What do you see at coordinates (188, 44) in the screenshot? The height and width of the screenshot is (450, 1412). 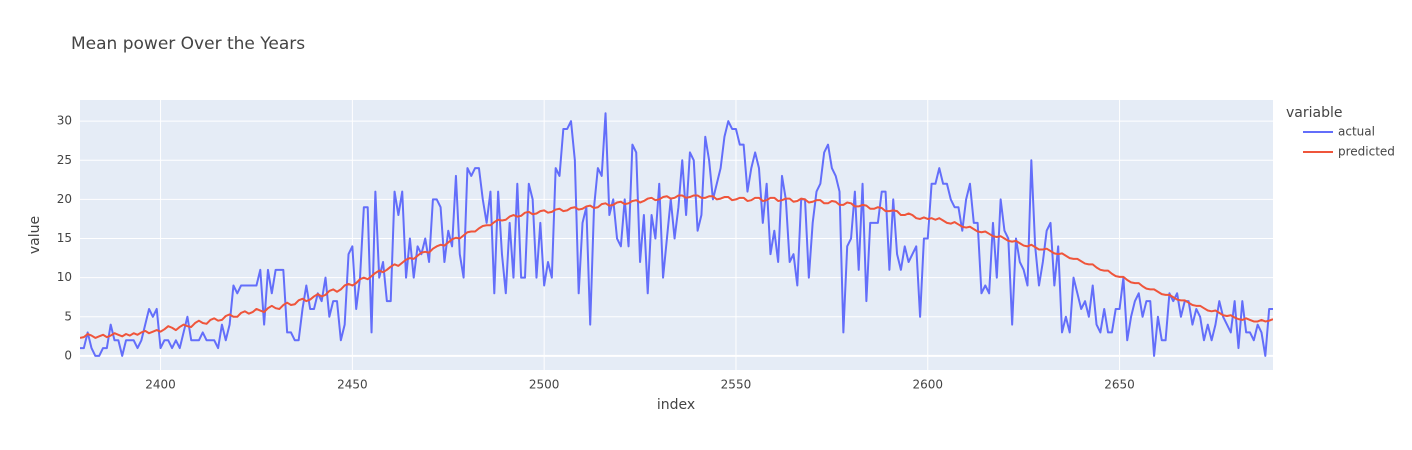 I see `chart-title: Mean power Over the Years` at bounding box center [188, 44].